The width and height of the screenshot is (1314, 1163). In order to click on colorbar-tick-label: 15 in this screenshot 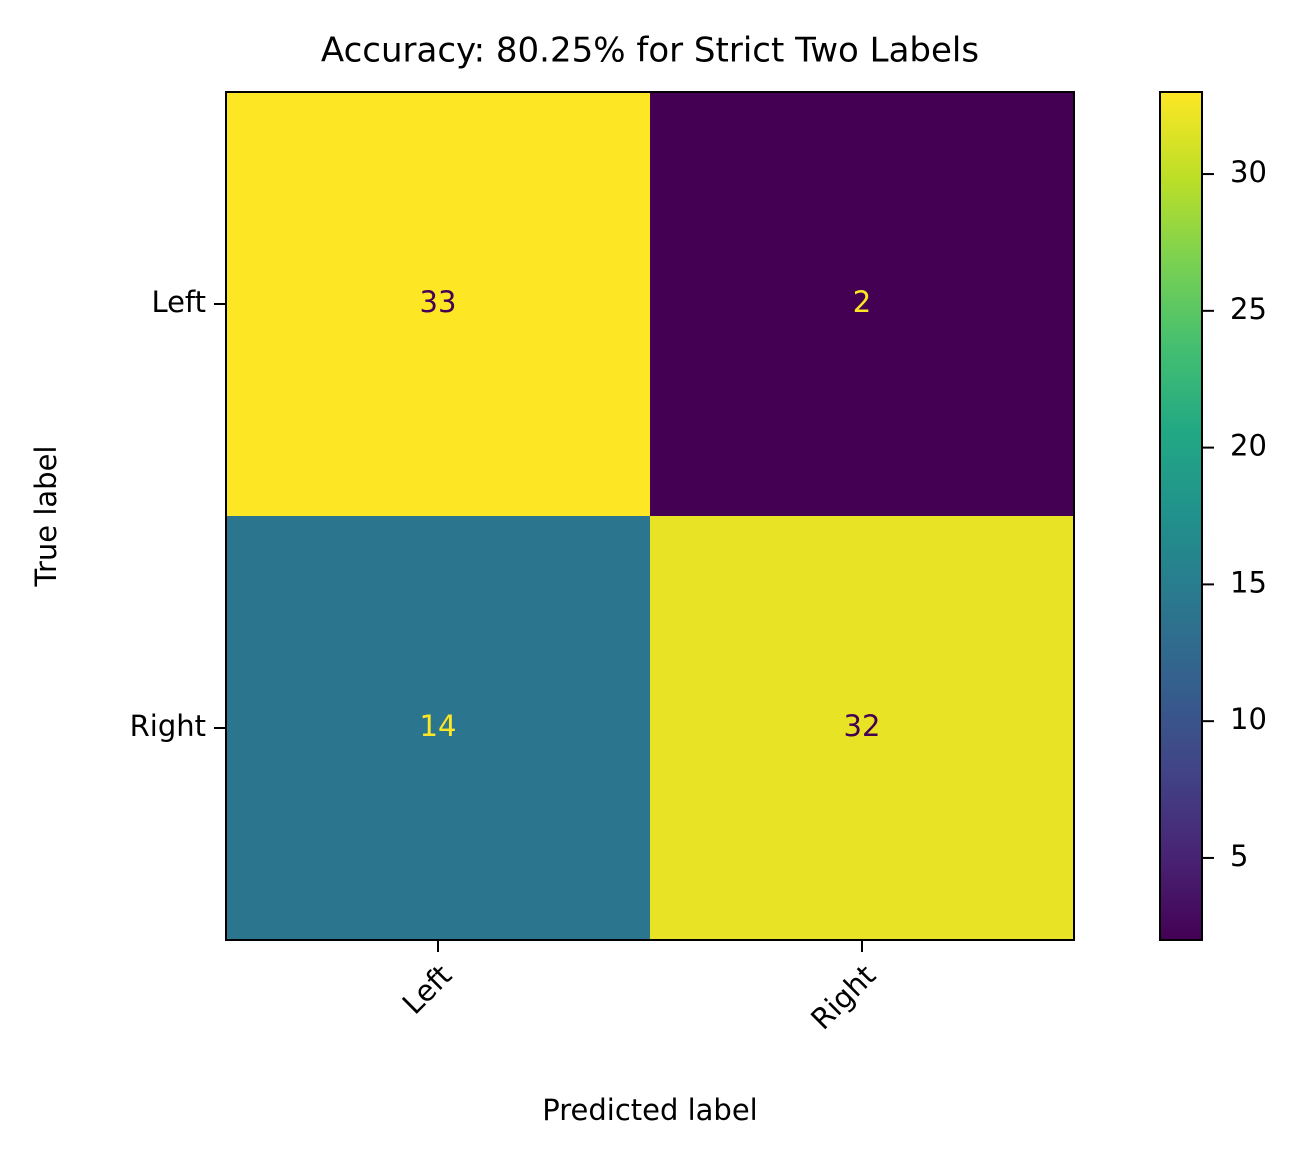, I will do `click(1248, 582)`.